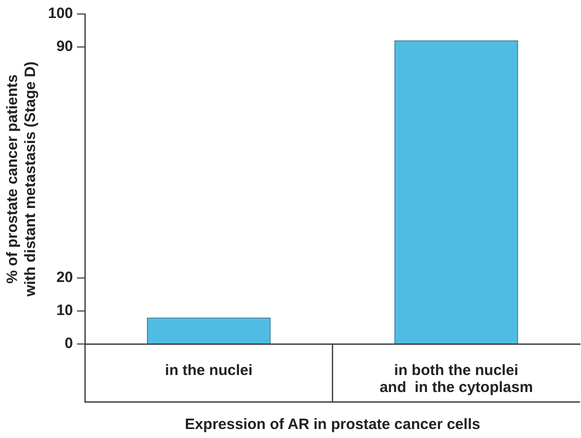 The height and width of the screenshot is (438, 581). What do you see at coordinates (22, 179) in the screenshot?
I see `y-axis-title: % of prostate cancer patients with distant metastasis (Stage D)` at bounding box center [22, 179].